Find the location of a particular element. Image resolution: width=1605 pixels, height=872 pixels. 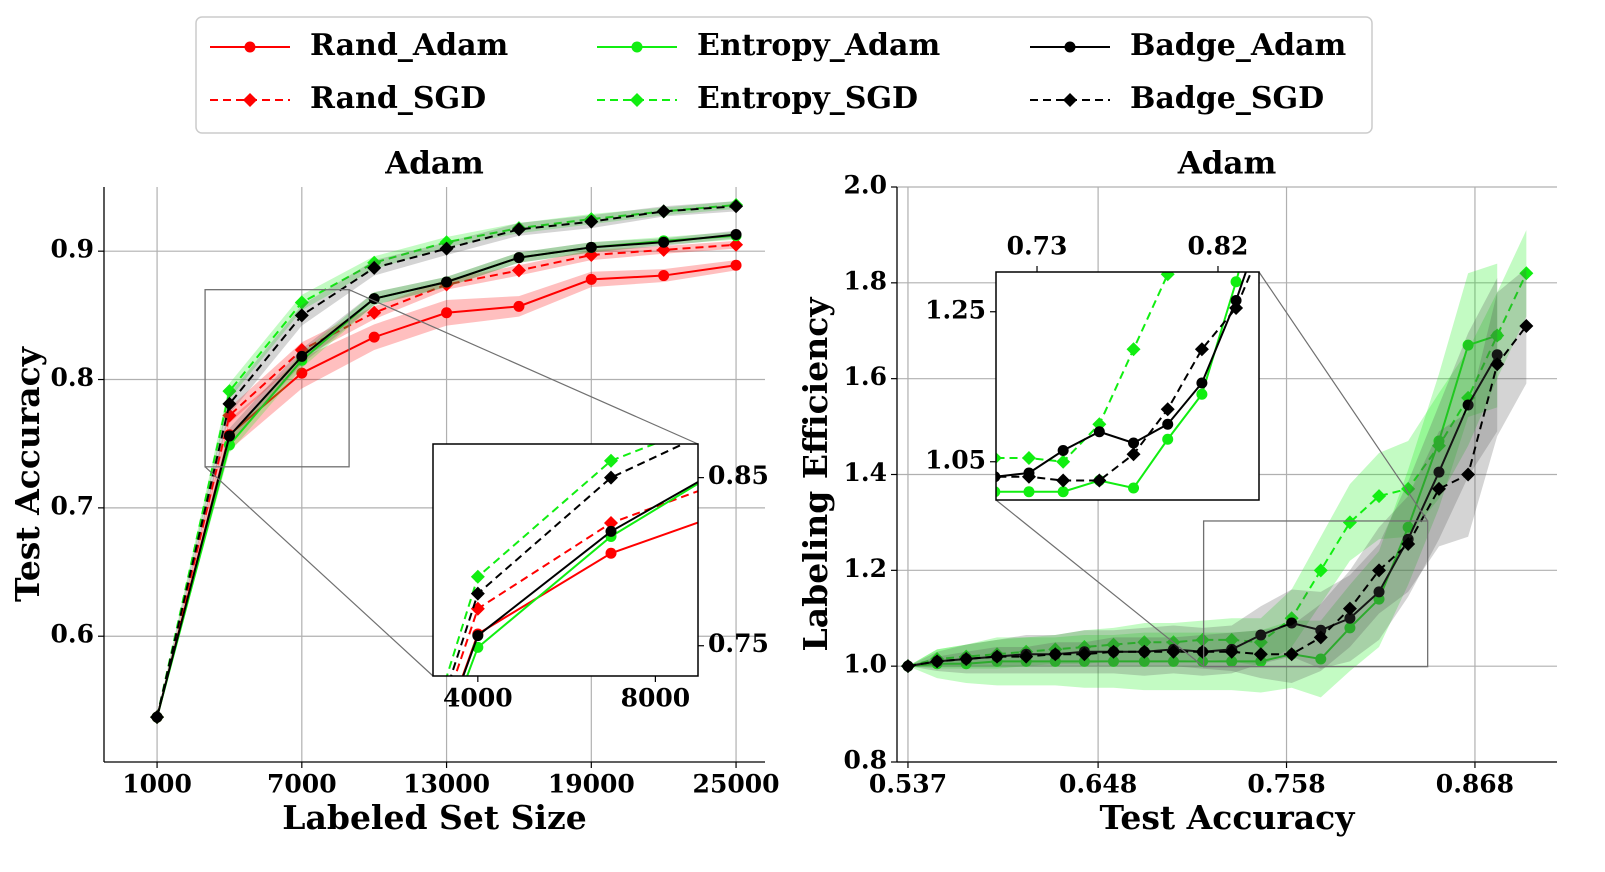

y-tick-label: 0.6 is located at coordinates (73, 634).